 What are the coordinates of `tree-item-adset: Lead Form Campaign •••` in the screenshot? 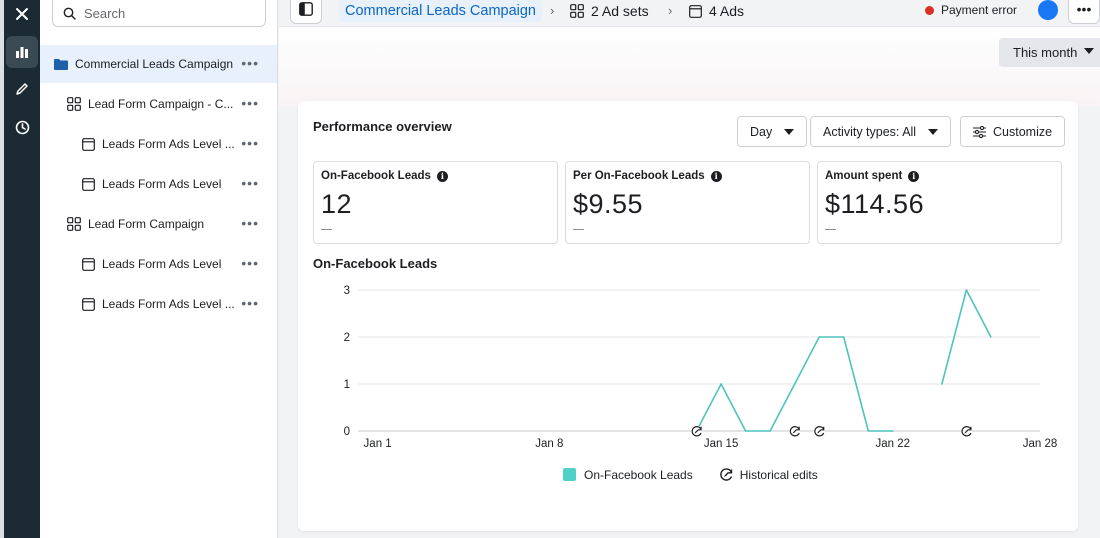 It's located at (158, 224).